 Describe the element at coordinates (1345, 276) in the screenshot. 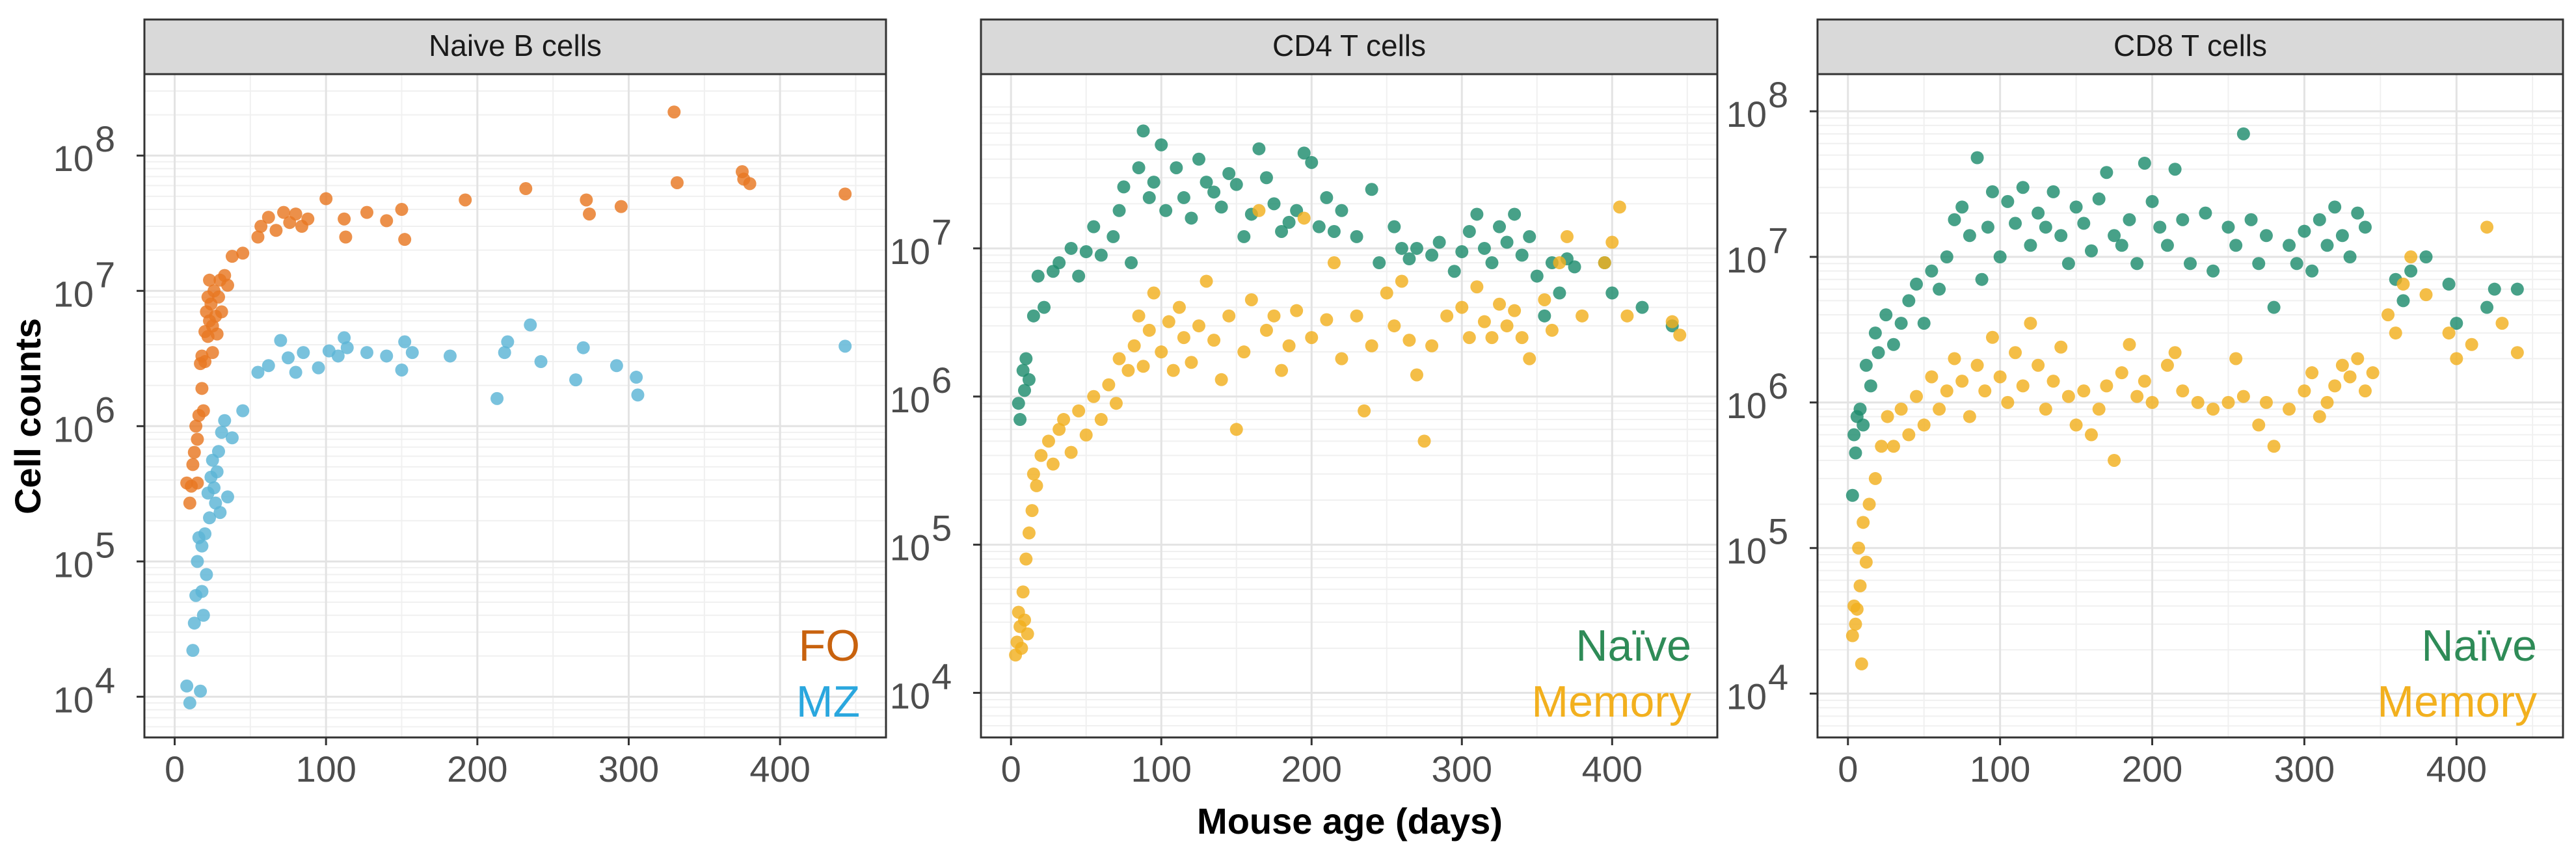

I see `series-na-ve` at that location.